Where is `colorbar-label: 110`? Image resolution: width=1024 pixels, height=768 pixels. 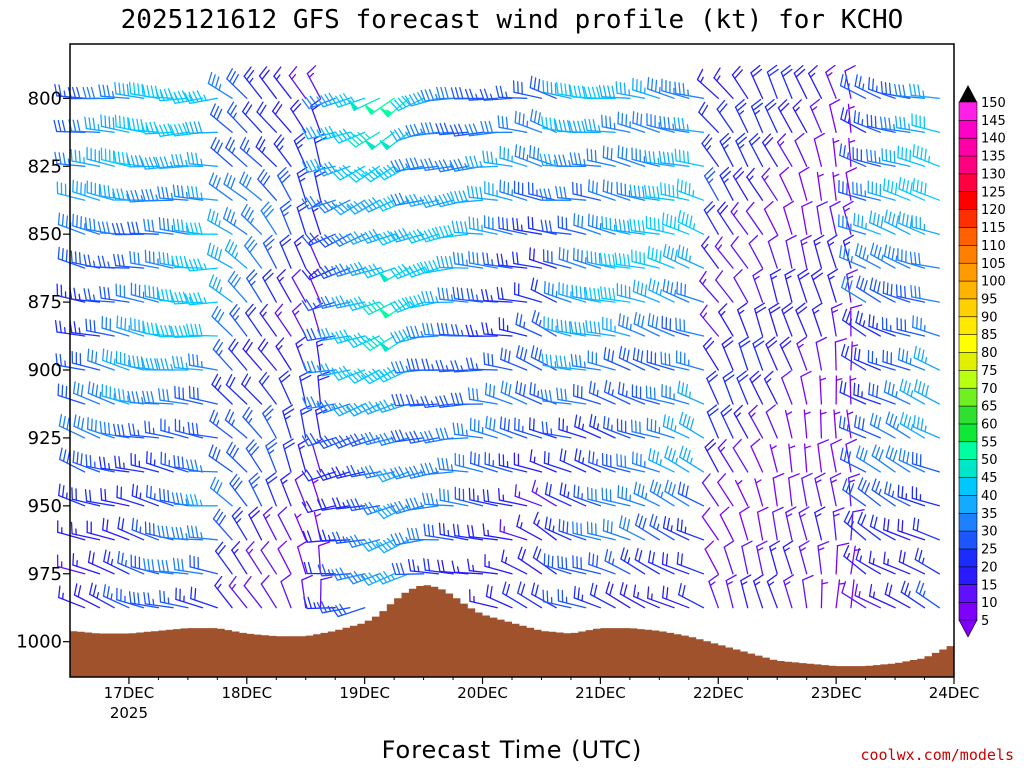
colorbar-label: 110 is located at coordinates (993, 246).